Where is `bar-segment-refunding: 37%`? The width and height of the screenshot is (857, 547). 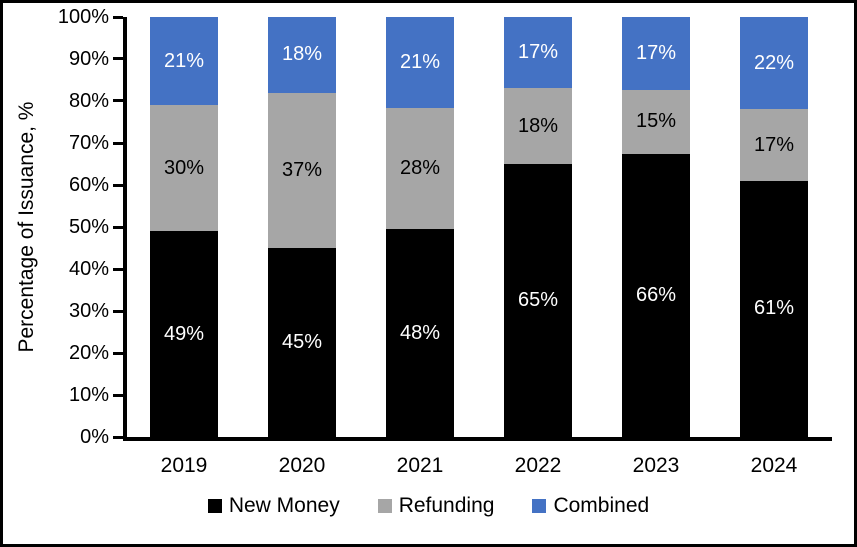 bar-segment-refunding: 37% is located at coordinates (302, 170).